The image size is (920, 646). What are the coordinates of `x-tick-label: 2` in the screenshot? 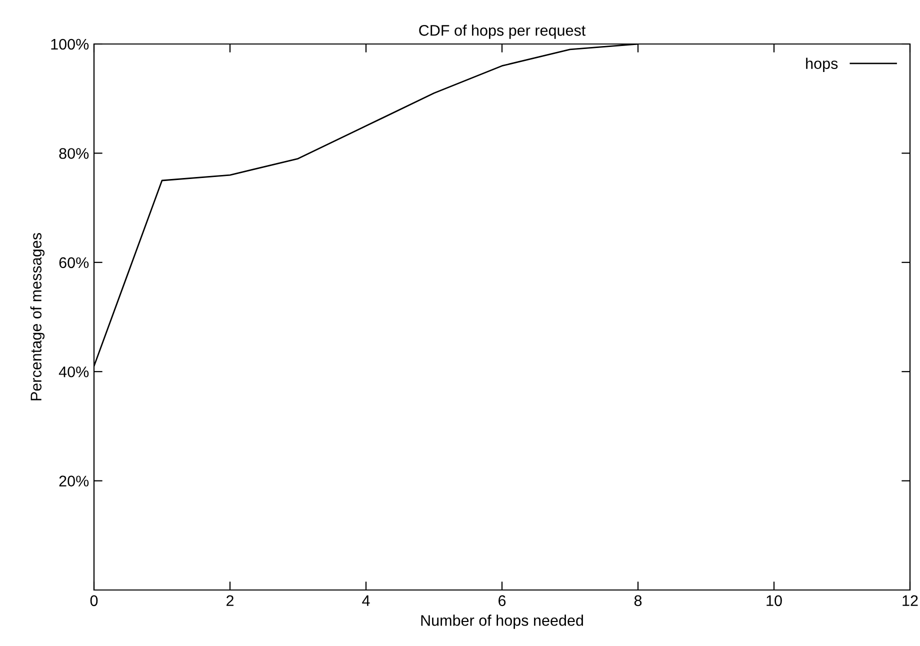 It's located at (230, 600).